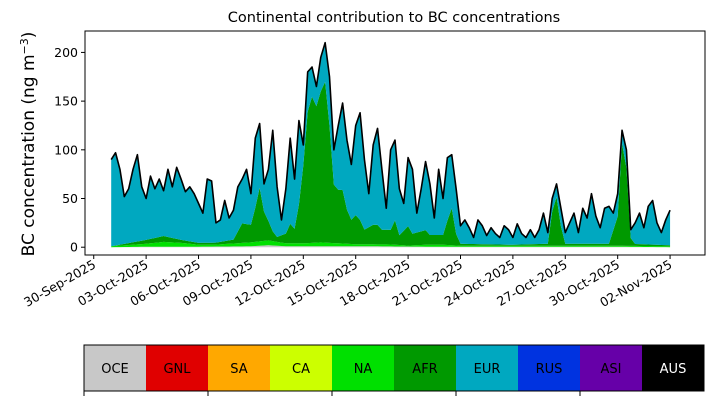 The image size is (714, 402). I want to click on colorbar-label-oce: OCE, so click(115, 369).